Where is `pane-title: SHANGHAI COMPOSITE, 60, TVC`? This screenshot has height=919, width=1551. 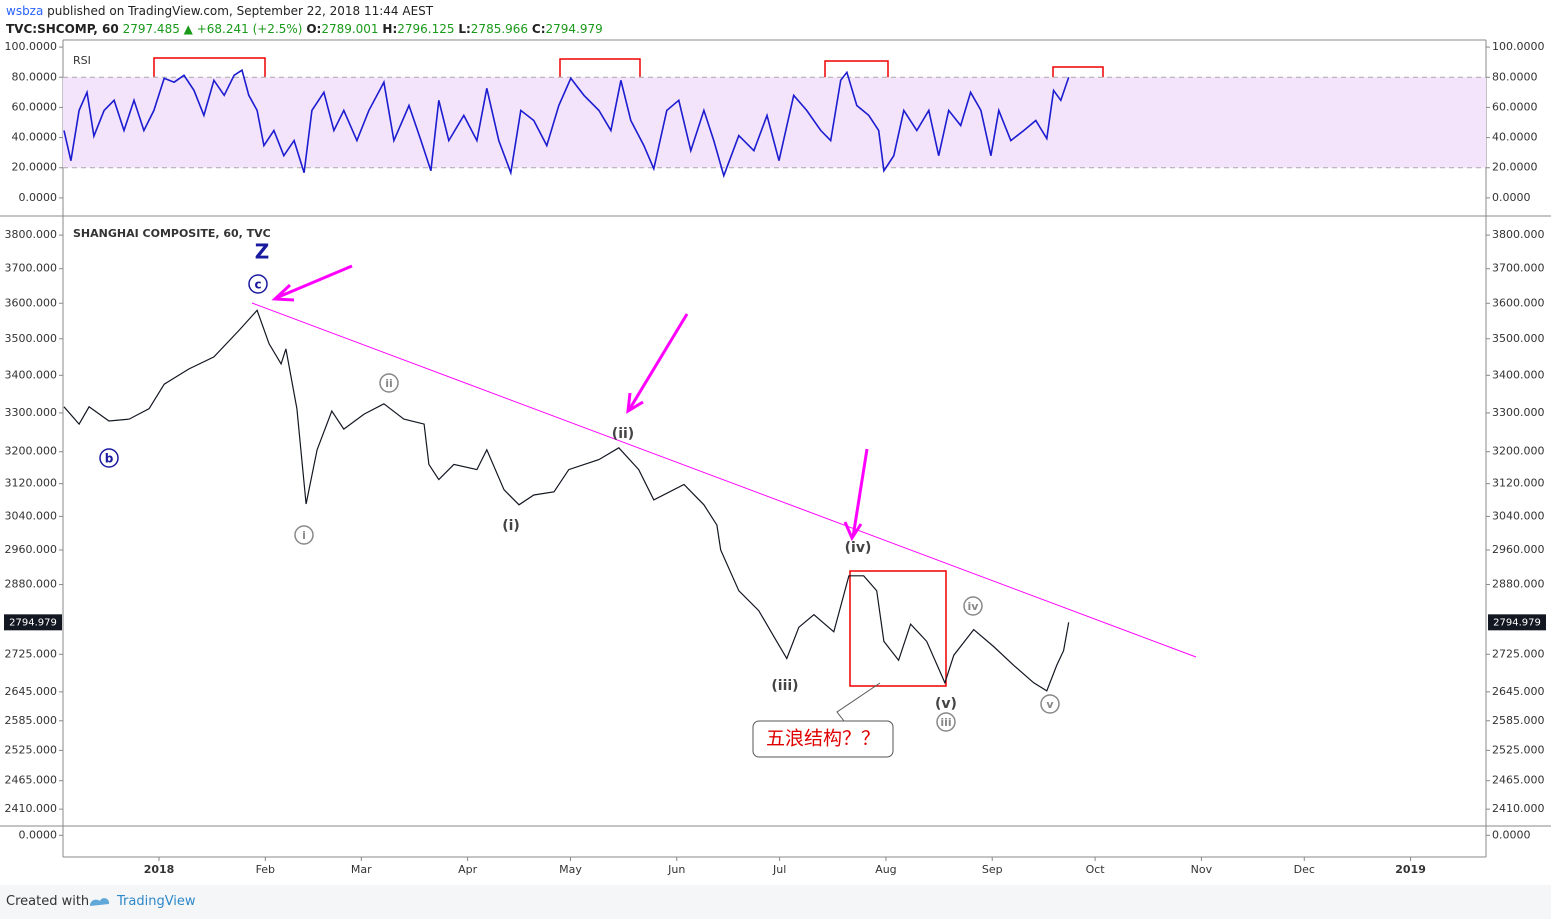
pane-title: SHANGHAI COMPOSITE, 60, TVC is located at coordinates (172, 233).